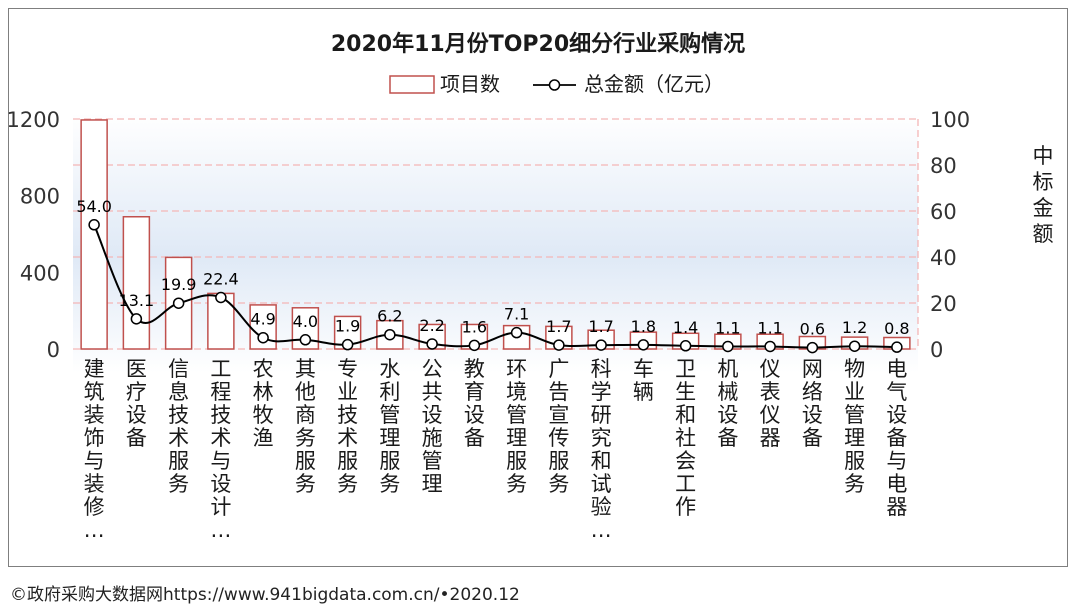 The image size is (1080, 605). Describe the element at coordinates (770, 403) in the screenshot. I see `category-label: 仪表仪器` at that location.